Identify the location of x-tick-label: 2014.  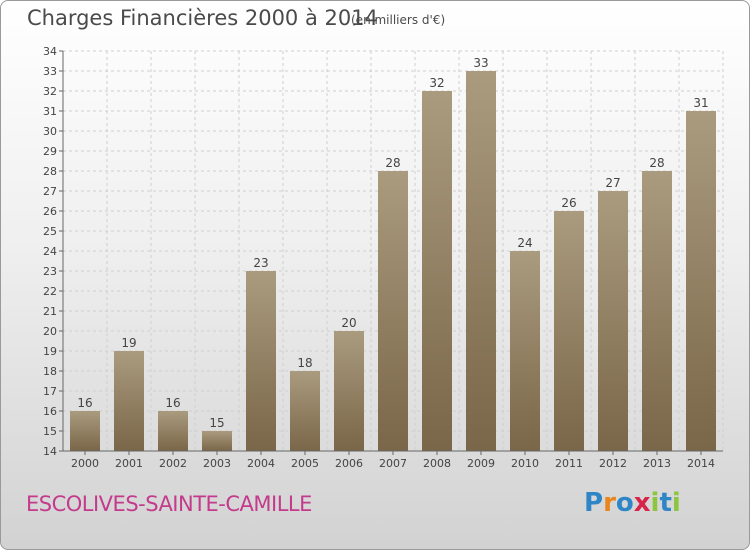
(701, 463).